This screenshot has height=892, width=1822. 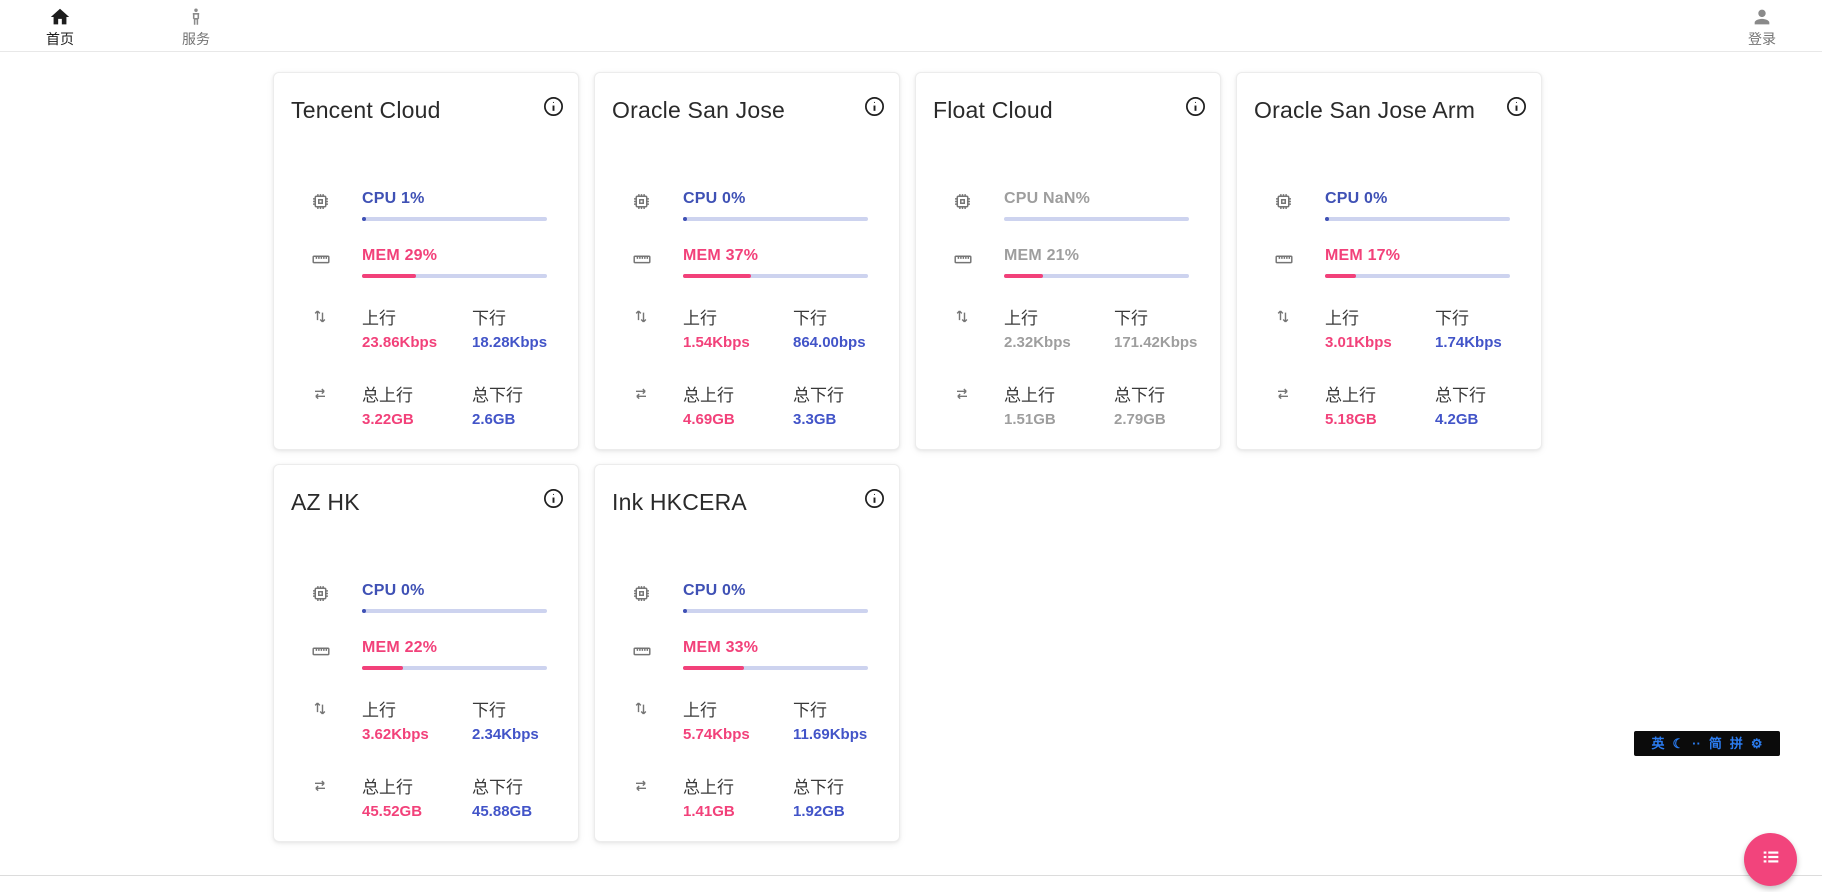 I want to click on mem-row: MEM 21%, so click(x=1068, y=262).